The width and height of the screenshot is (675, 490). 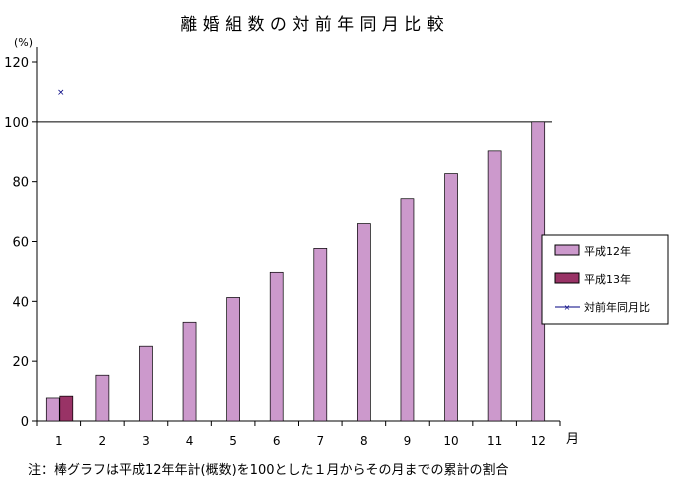 What do you see at coordinates (146, 441) in the screenshot?
I see `x-tick-label: 3` at bounding box center [146, 441].